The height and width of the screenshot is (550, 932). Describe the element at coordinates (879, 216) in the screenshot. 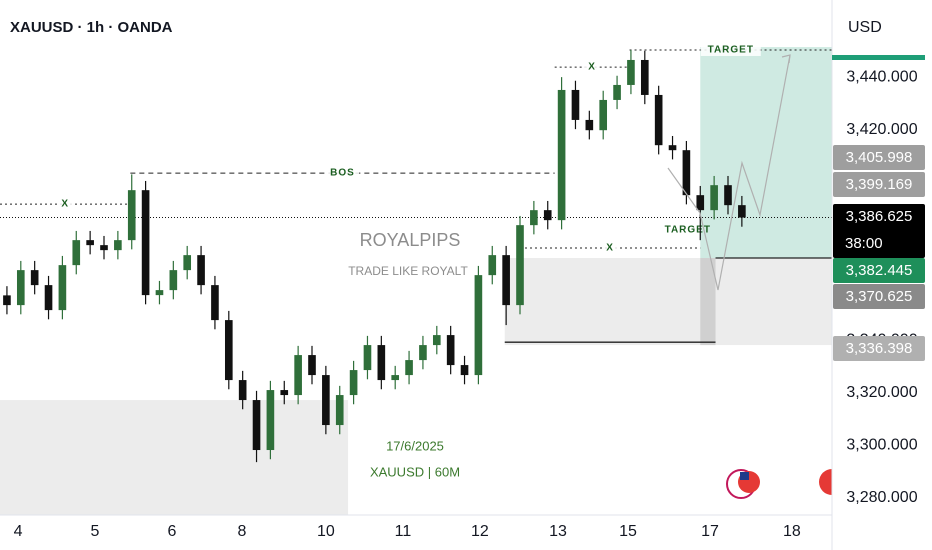

I see `price-label: 3,386.625` at that location.